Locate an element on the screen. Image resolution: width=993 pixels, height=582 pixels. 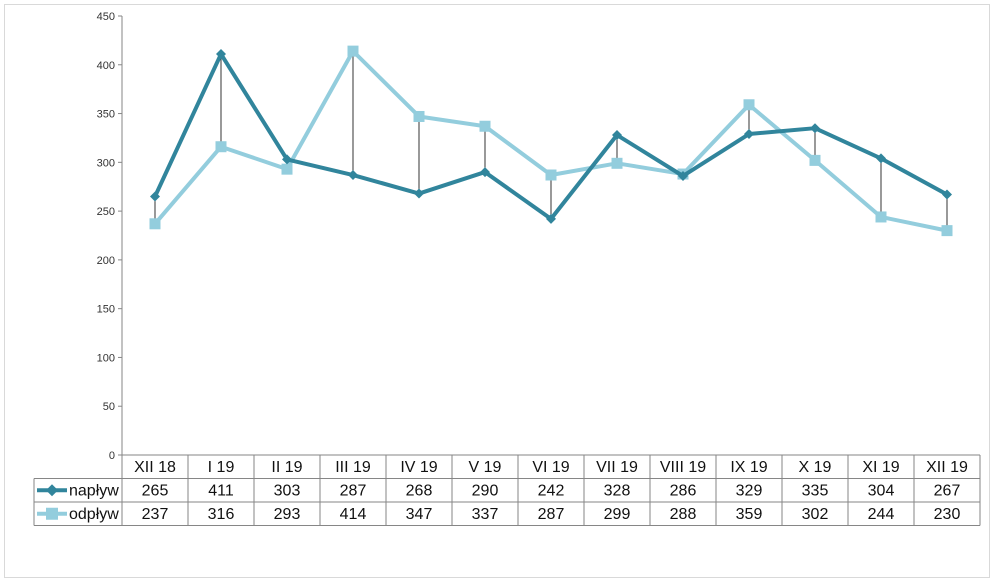
table-cell-value: 267 is located at coordinates (947, 491).